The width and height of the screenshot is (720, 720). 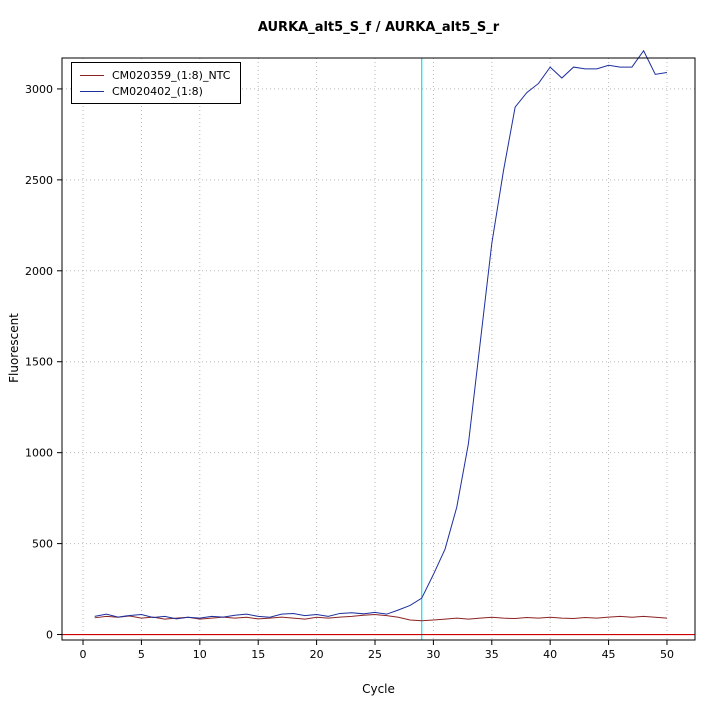 What do you see at coordinates (378, 689) in the screenshot?
I see `x-axis-label: Cycle` at bounding box center [378, 689].